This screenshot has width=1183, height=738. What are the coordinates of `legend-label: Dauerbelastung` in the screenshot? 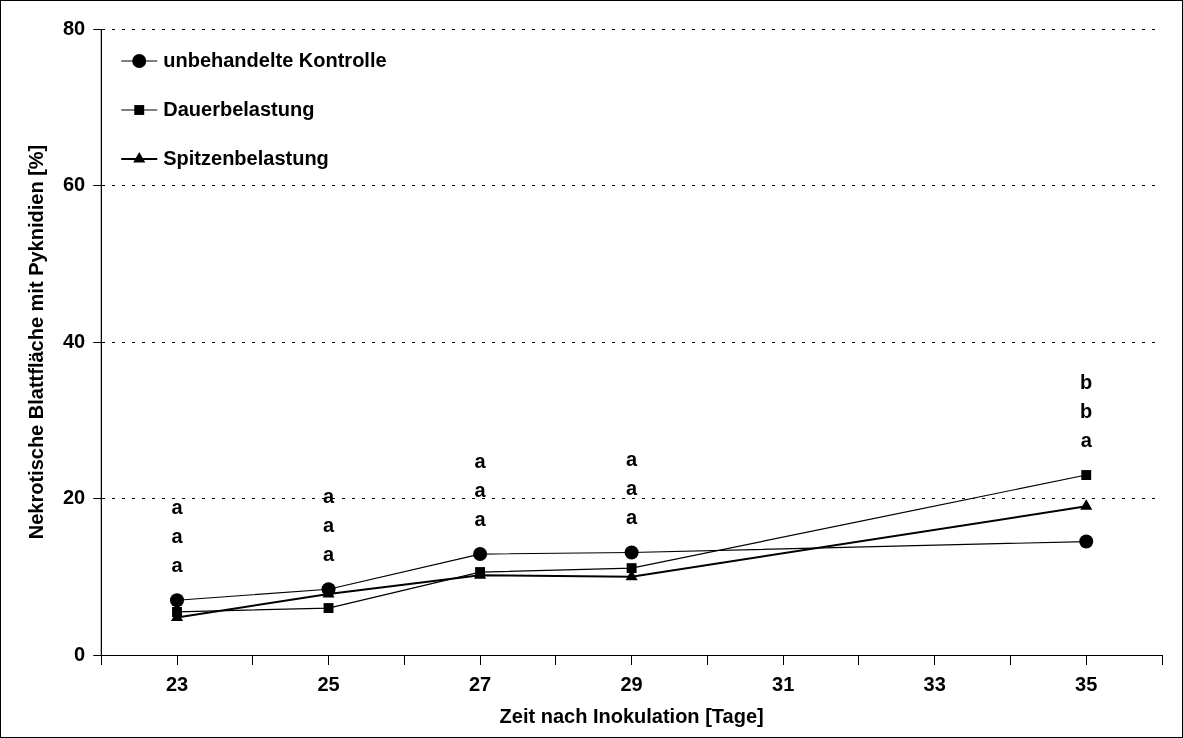 It's located at (239, 108).